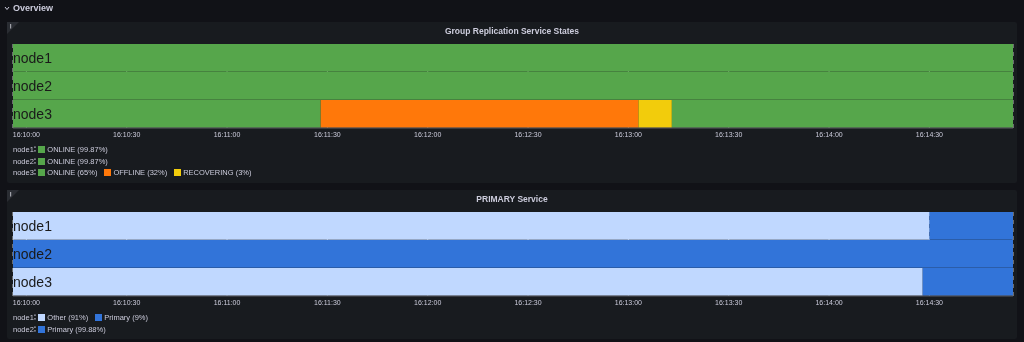 Image resolution: width=1024 pixels, height=342 pixels. Describe the element at coordinates (512, 199) in the screenshot. I see `chart-title: PRIMARY Service` at that location.